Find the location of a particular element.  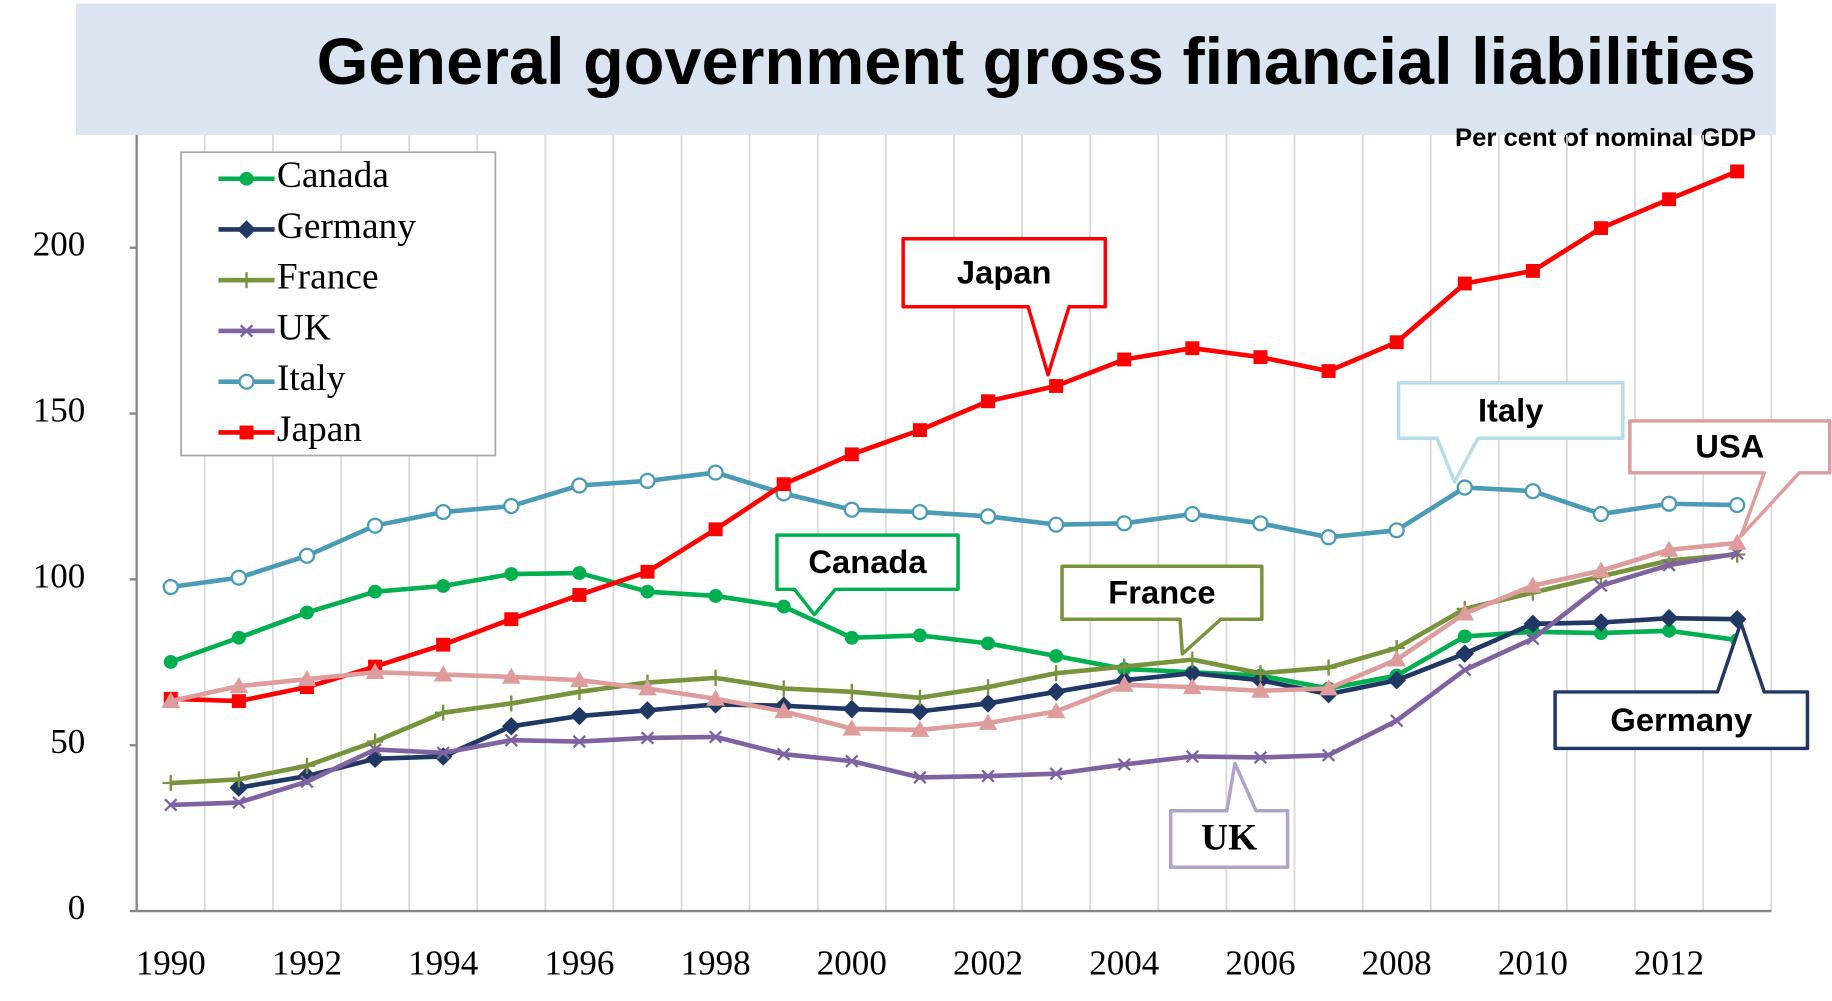

y-tick-label: 100 is located at coordinates (59, 576).